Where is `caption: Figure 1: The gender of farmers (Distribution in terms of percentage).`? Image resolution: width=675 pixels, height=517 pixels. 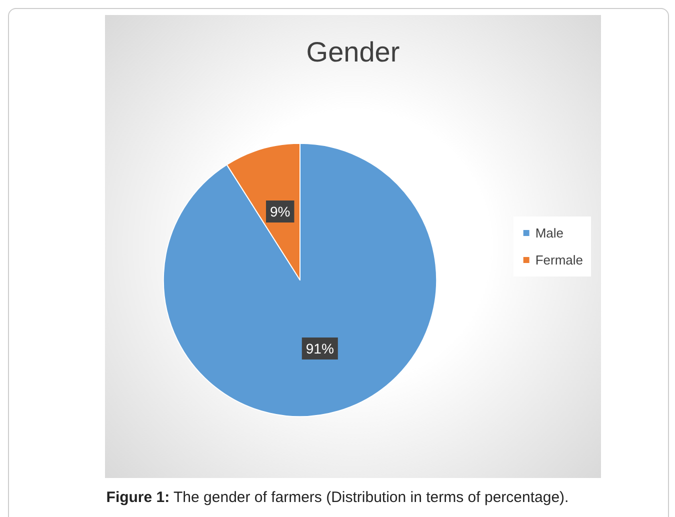 caption: Figure 1: The gender of farmers (Distribution in terms of percentage). is located at coordinates (337, 497).